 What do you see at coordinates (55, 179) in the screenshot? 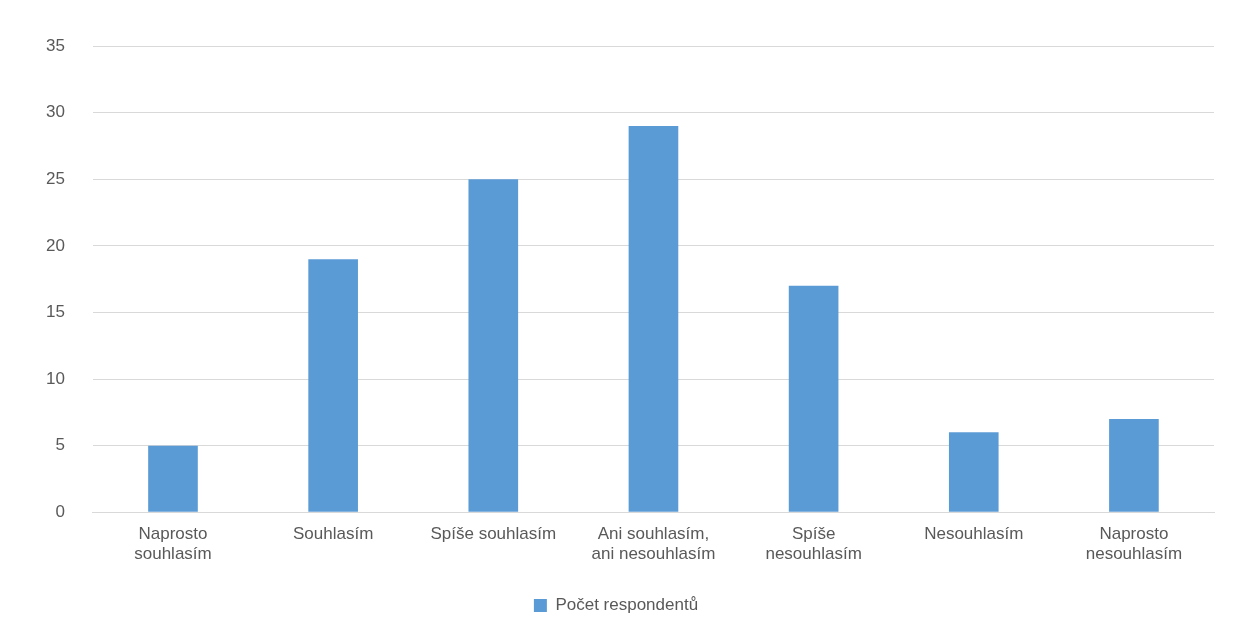
I see `y-tick-label: 25` at bounding box center [55, 179].